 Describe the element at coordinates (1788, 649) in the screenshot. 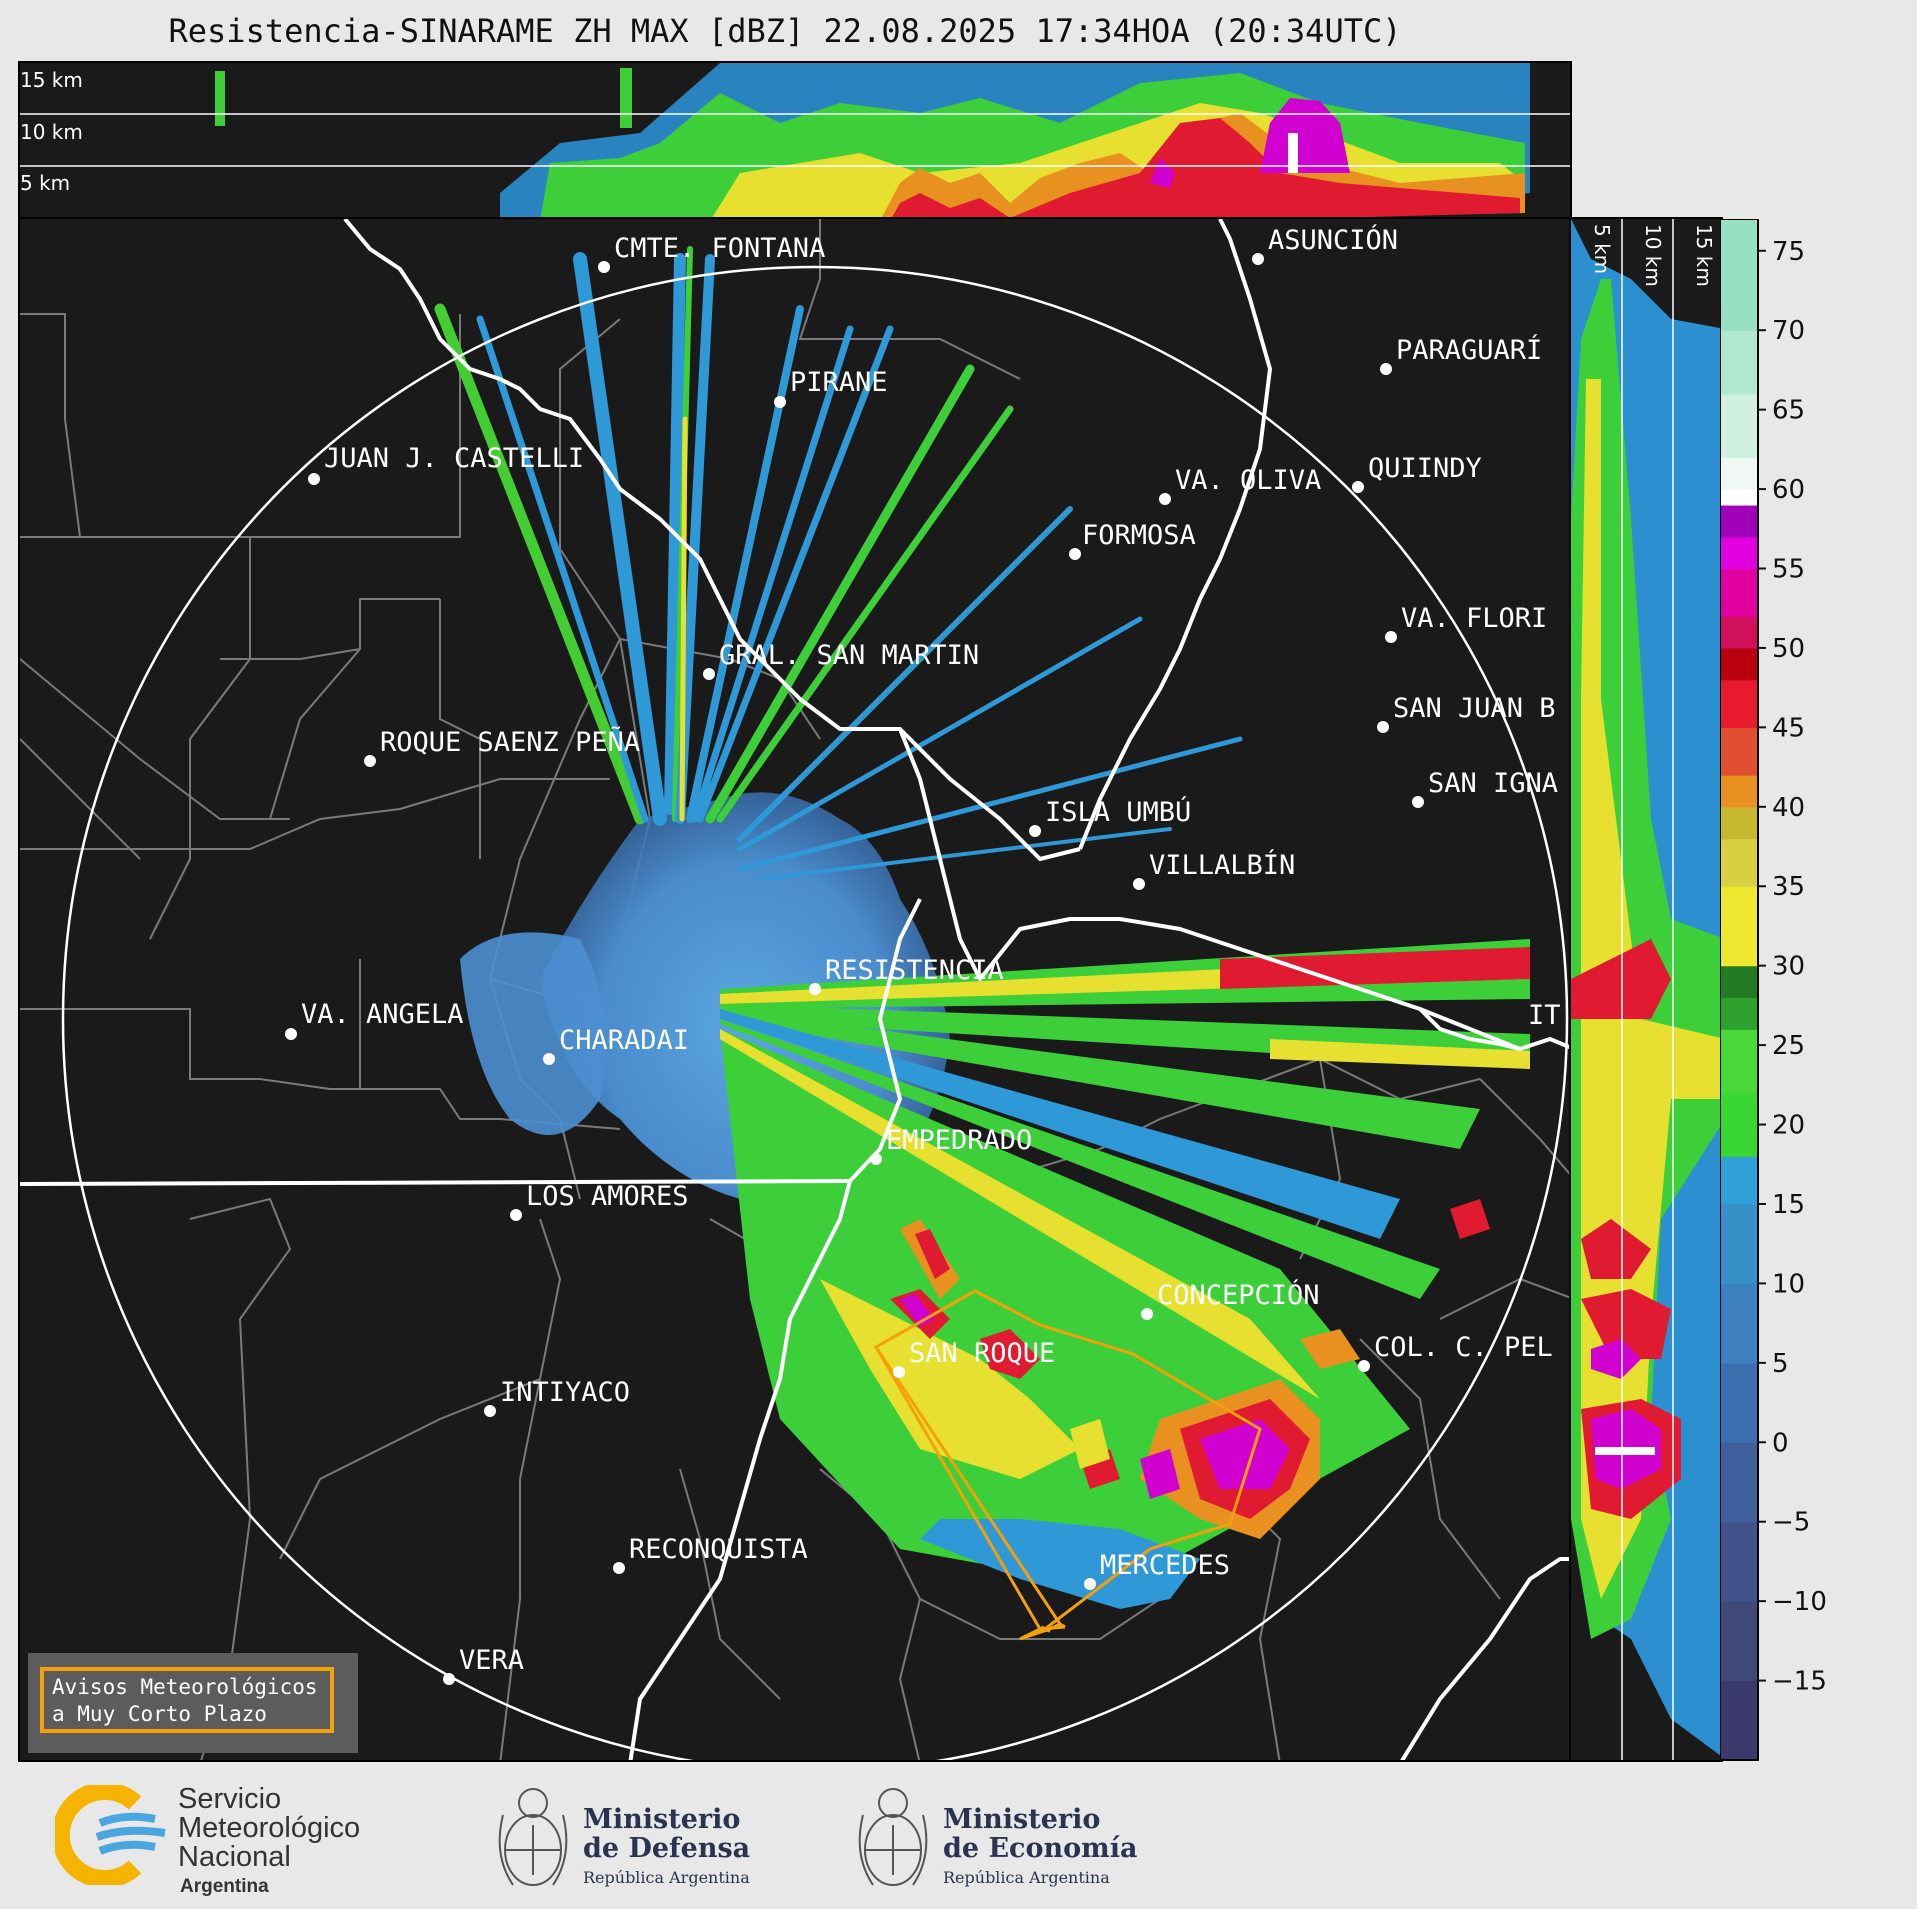

I see `colorbar-tick-label: 50` at that location.